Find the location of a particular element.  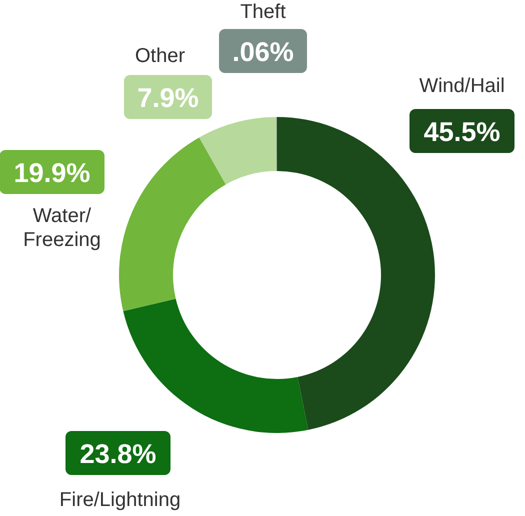

data-label: .06% is located at coordinates (263, 52).